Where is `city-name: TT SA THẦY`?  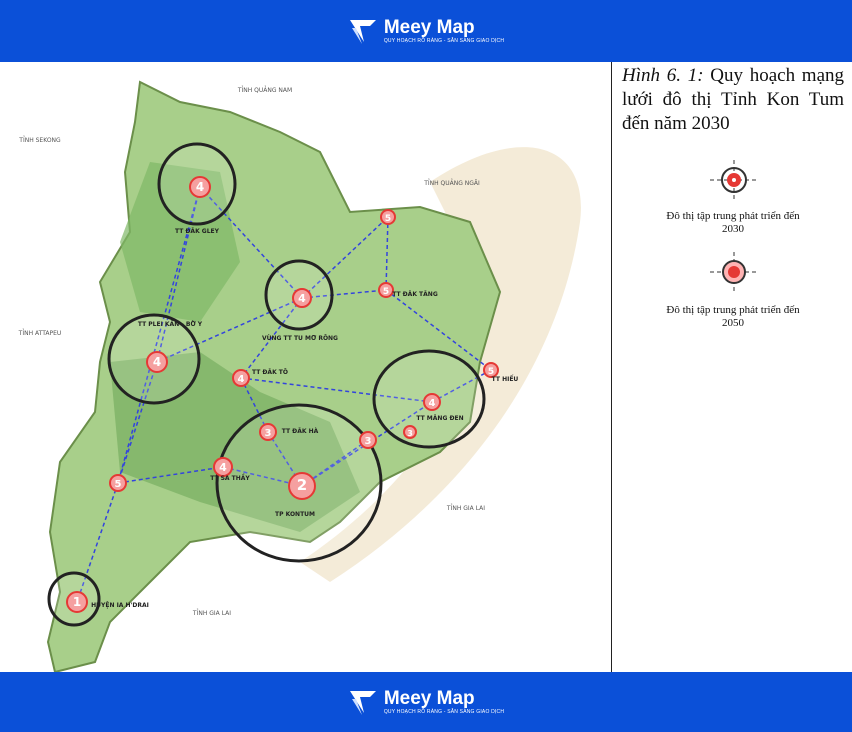
city-name: TT SA THẦY is located at coordinates (230, 477).